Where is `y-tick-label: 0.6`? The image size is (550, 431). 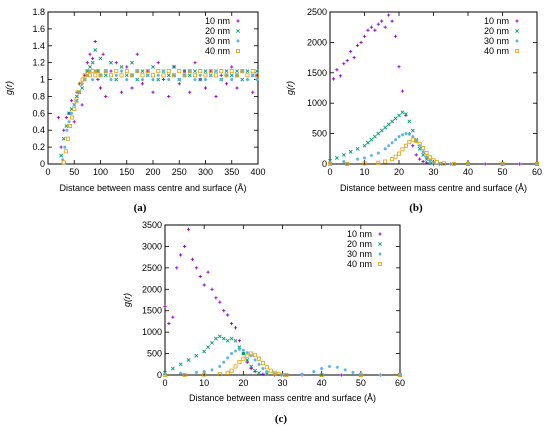 y-tick-label: 0.6 is located at coordinates (38, 113).